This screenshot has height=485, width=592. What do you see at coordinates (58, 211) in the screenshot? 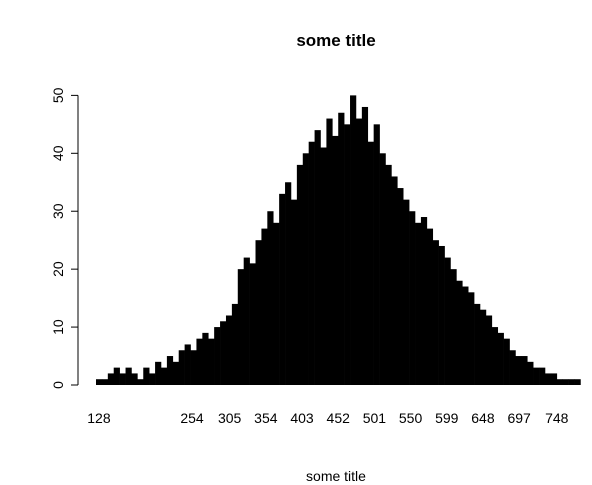
I see `y-tick-label: 30` at bounding box center [58, 211].